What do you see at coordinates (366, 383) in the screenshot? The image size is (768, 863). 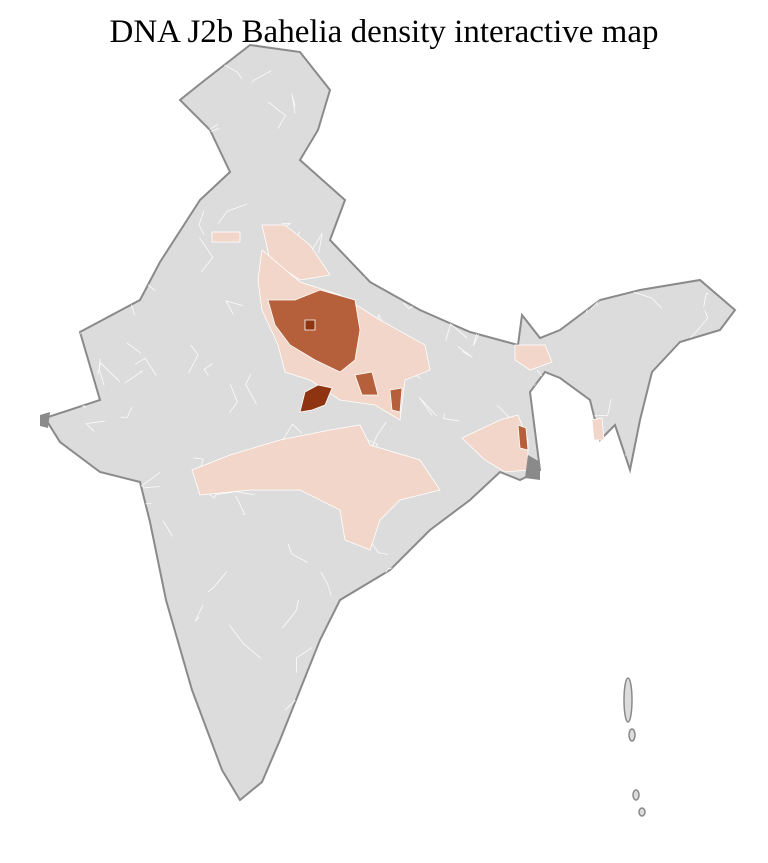 I see `region-up-east` at bounding box center [366, 383].